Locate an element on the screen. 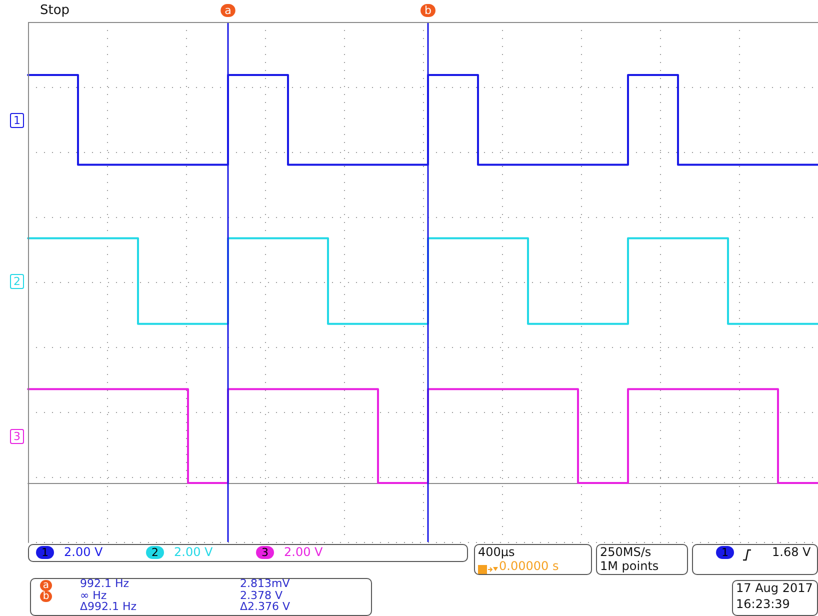 This screenshot has width=818, height=616. text: 250MS/s is located at coordinates (626, 552).